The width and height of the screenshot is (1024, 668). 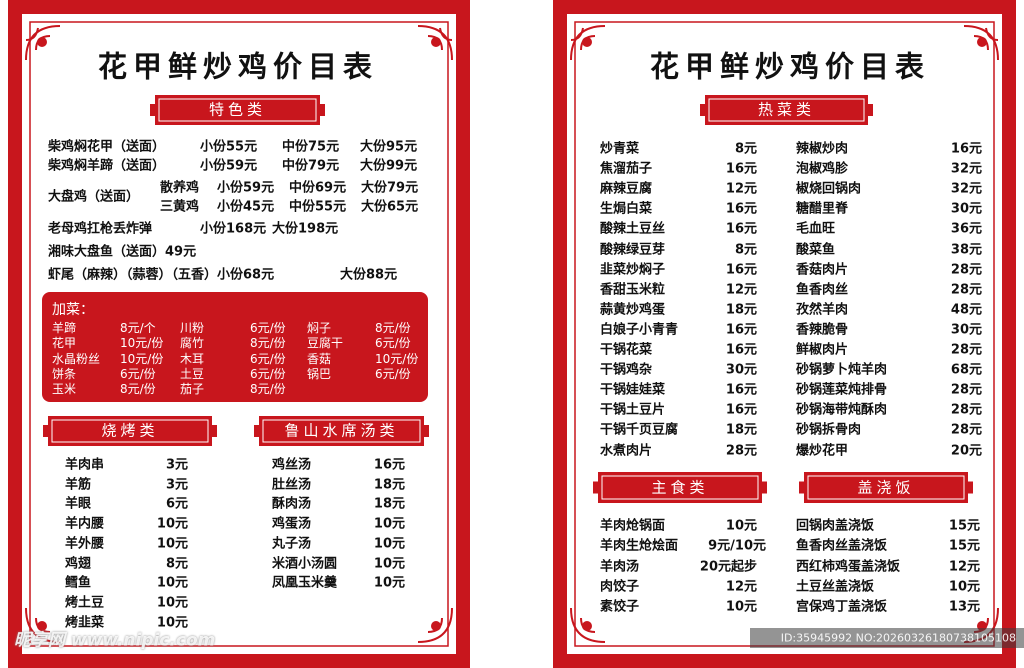 I want to click on menu-item: 大份198元, so click(x=305, y=229).